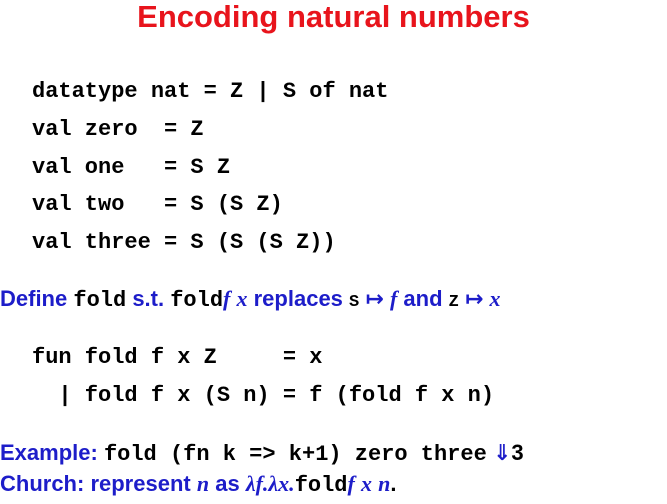 Image resolution: width=667 pixels, height=504 pixels. Describe the element at coordinates (366, 483) in the screenshot. I see `church-var-x: x` at that location.